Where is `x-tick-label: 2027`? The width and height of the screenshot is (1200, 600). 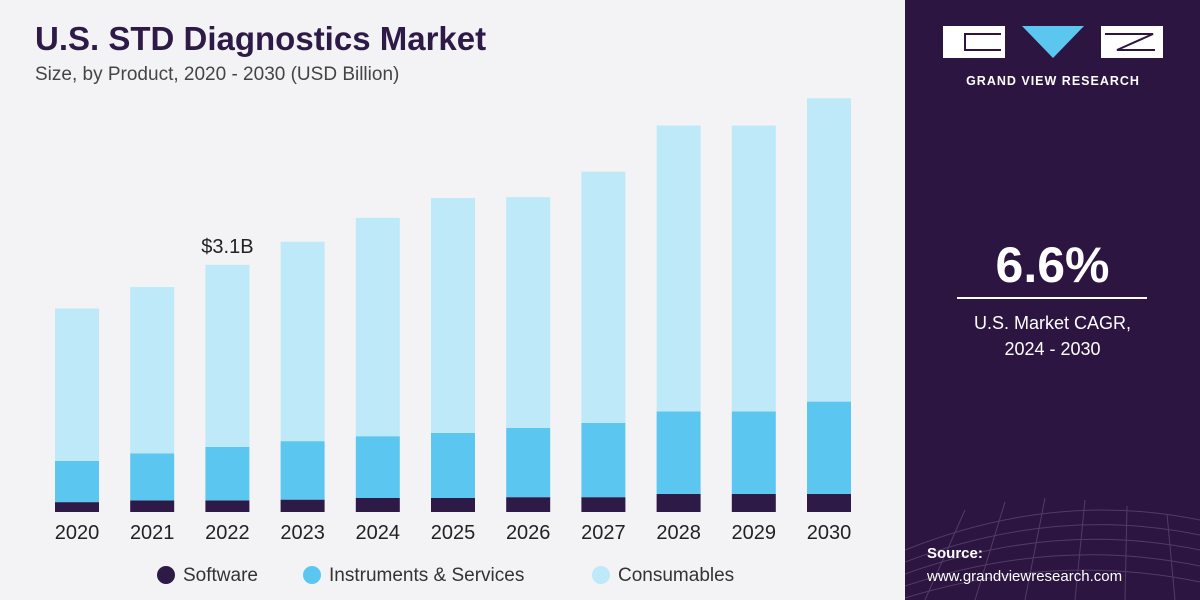
x-tick-label: 2027 is located at coordinates (603, 533).